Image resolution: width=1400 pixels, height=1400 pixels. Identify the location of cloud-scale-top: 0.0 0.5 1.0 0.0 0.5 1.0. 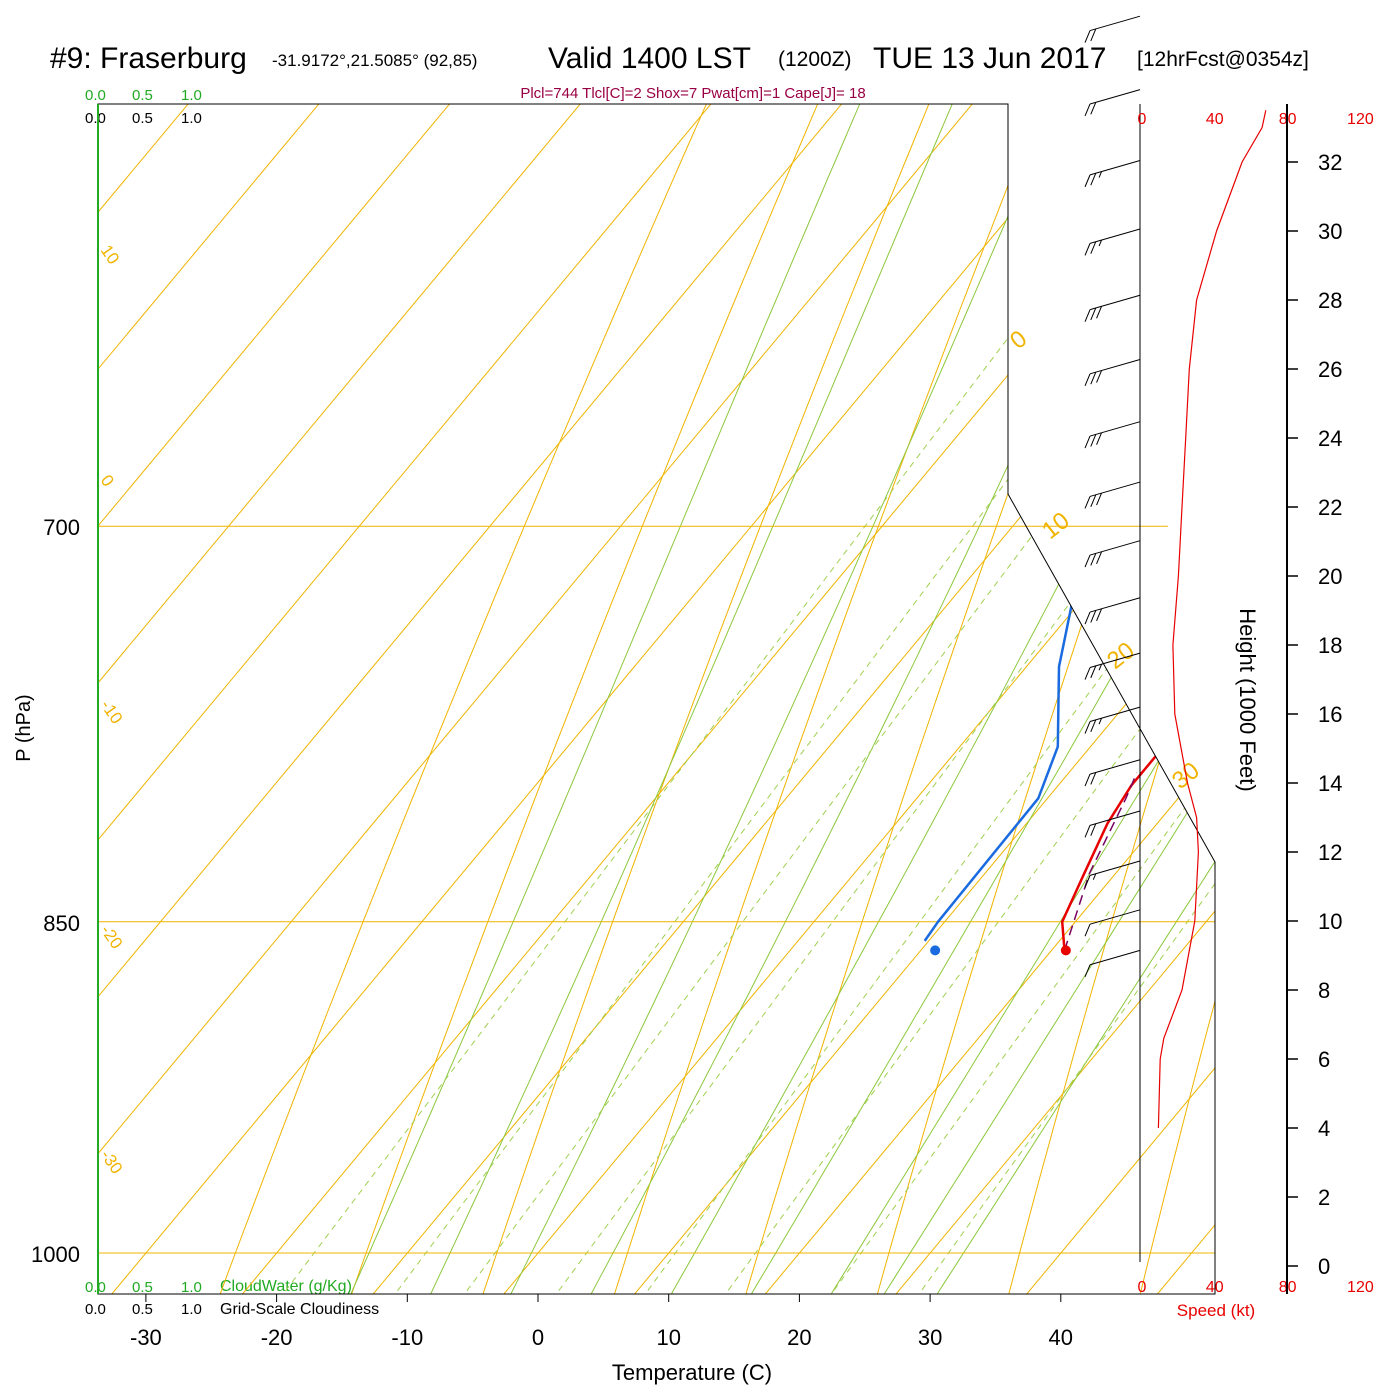
(143, 107).